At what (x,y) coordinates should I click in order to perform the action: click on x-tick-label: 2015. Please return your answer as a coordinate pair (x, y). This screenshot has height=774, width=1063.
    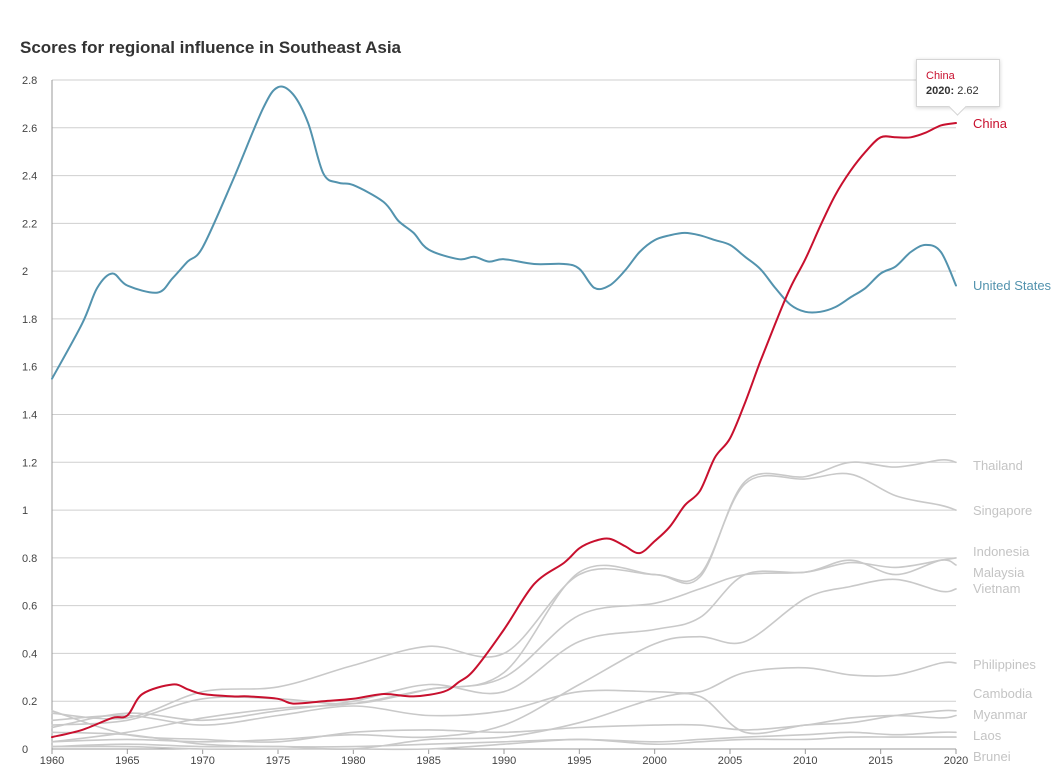
    Looking at the image, I should click on (880, 761).